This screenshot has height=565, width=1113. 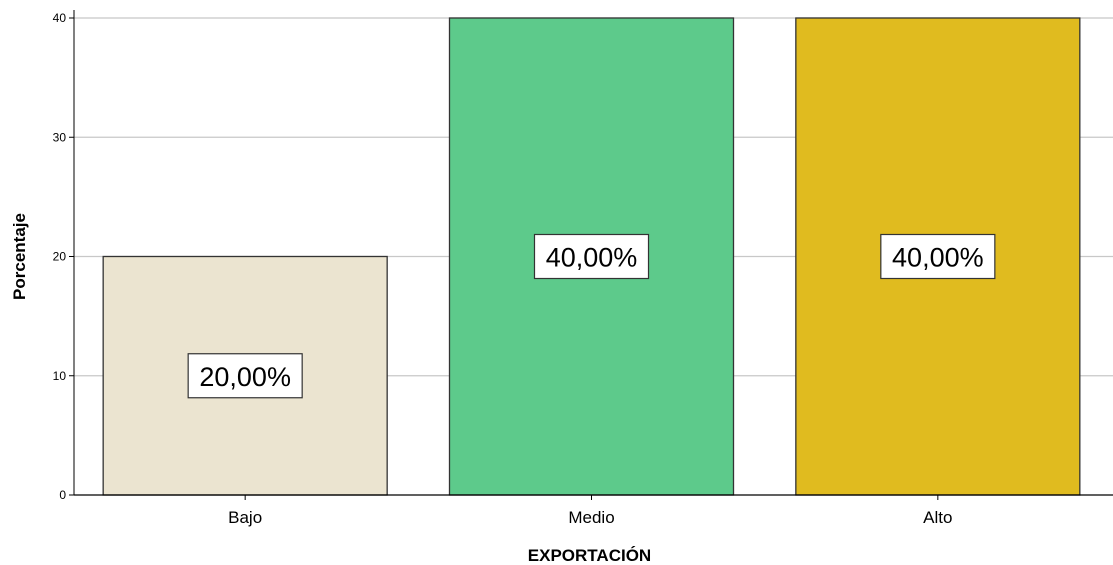 What do you see at coordinates (19, 256) in the screenshot?
I see `y-axis-title: Porcentaje` at bounding box center [19, 256].